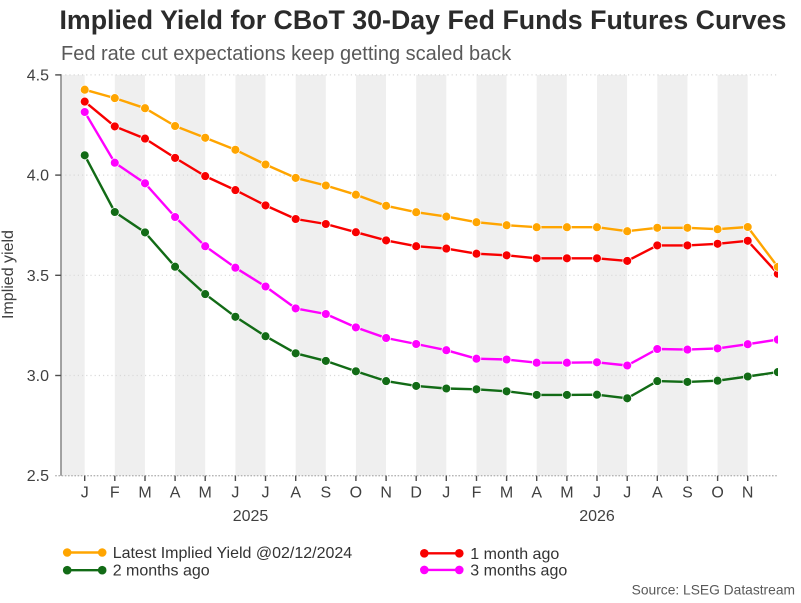  I want to click on svg-text: Source: LSEG Datastream, so click(713, 590).